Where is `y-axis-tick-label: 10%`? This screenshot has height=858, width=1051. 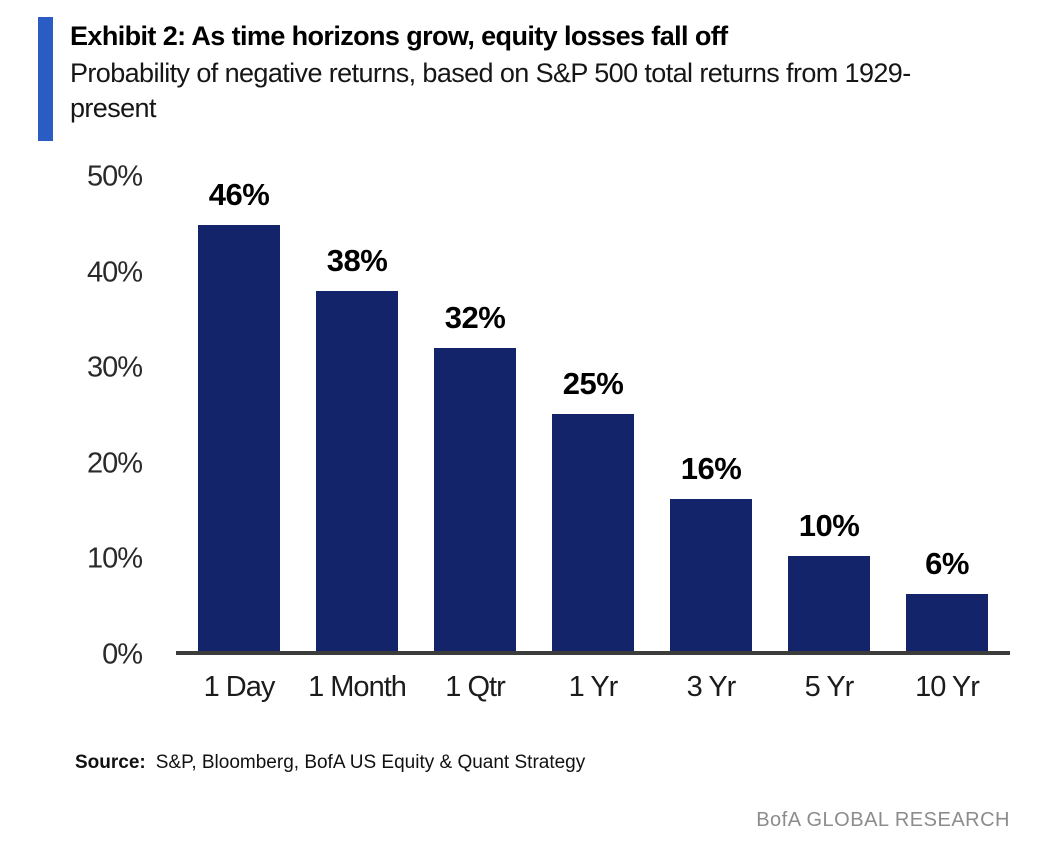
y-axis-tick-label: 10% is located at coordinates (114, 558).